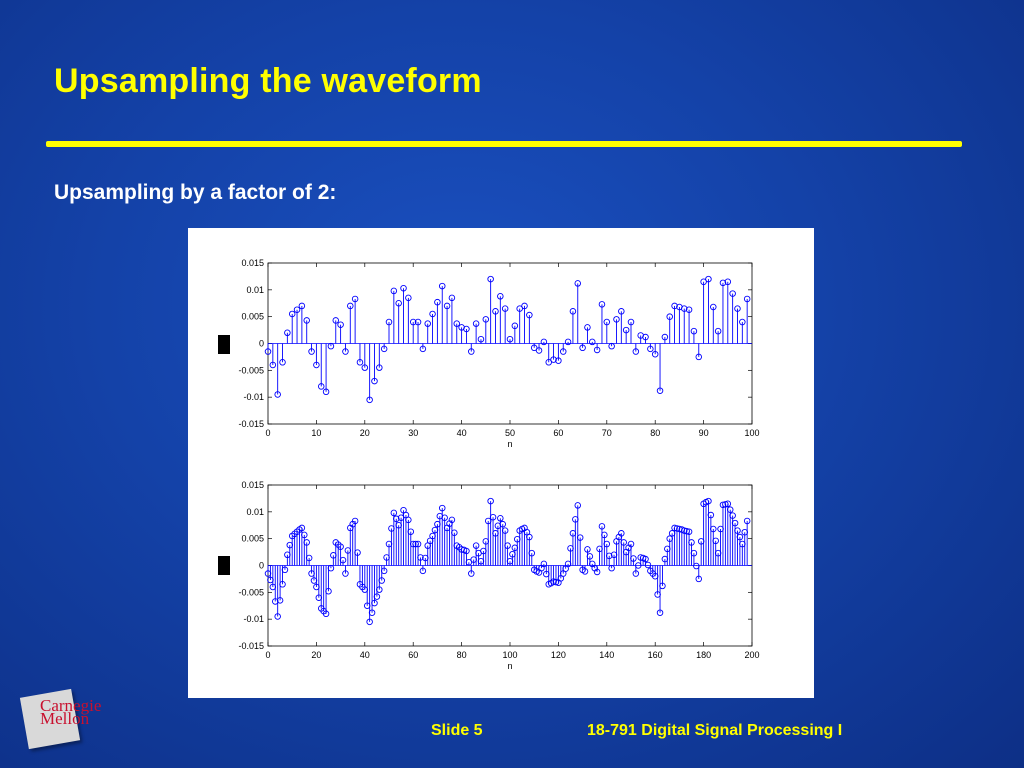 The image size is (1024, 768). Describe the element at coordinates (509, 655) in the screenshot. I see `plot2-xtick-label: 100` at that location.